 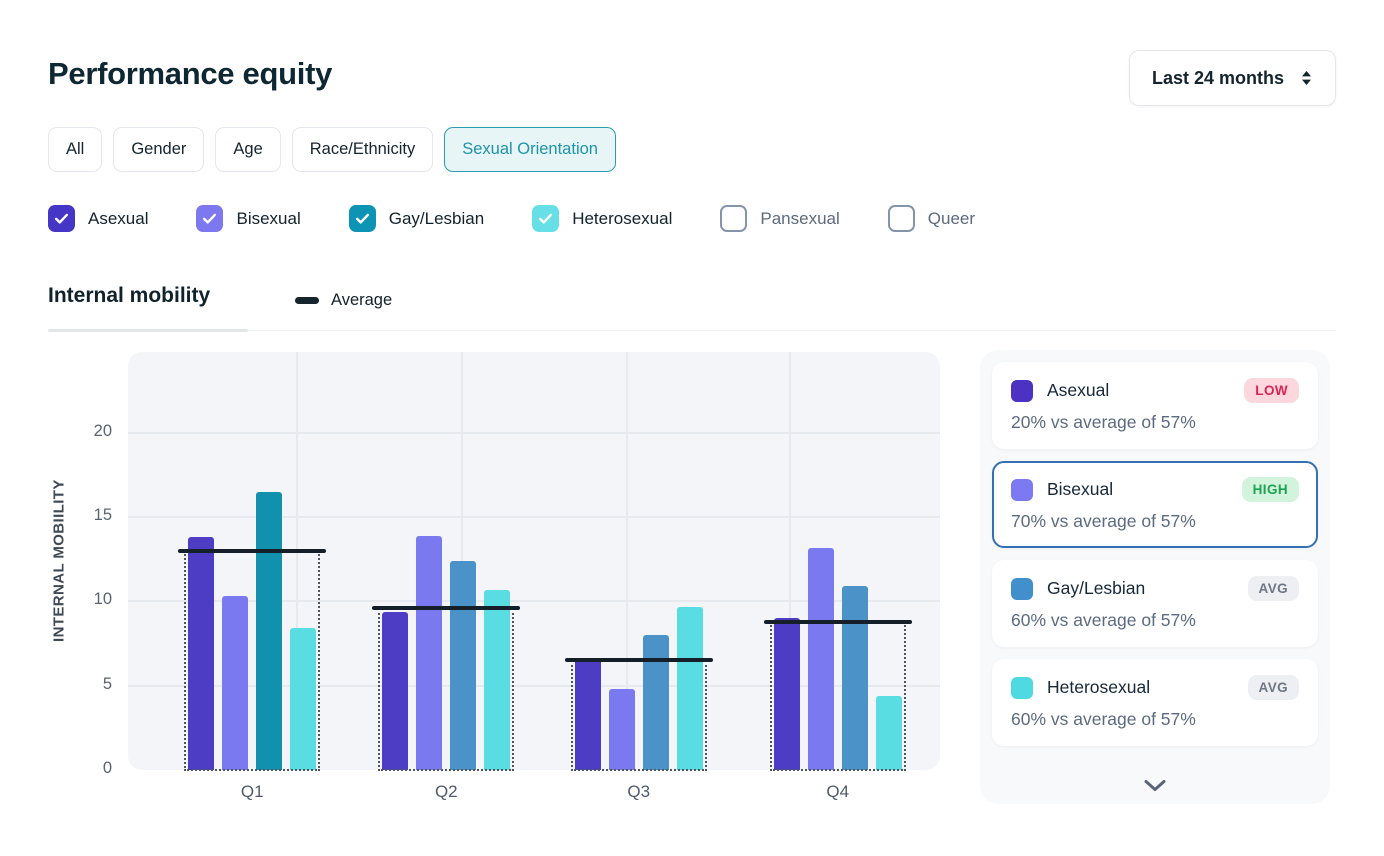 I want to click on summary-card-asexual: Asexual LOW 20% vs average of 57%, so click(x=1155, y=405).